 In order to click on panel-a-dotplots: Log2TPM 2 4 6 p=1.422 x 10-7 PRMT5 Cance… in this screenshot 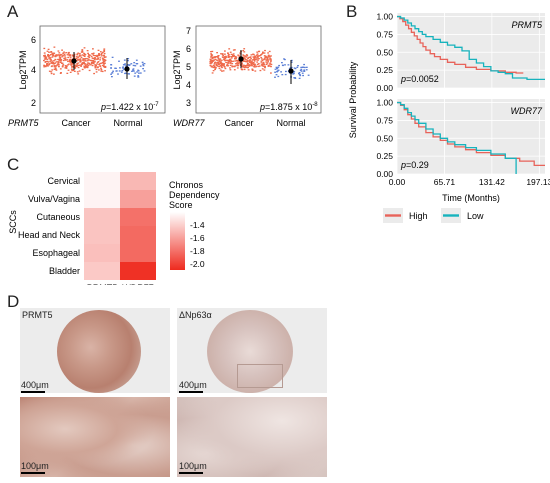, I will do `click(165, 76)`.